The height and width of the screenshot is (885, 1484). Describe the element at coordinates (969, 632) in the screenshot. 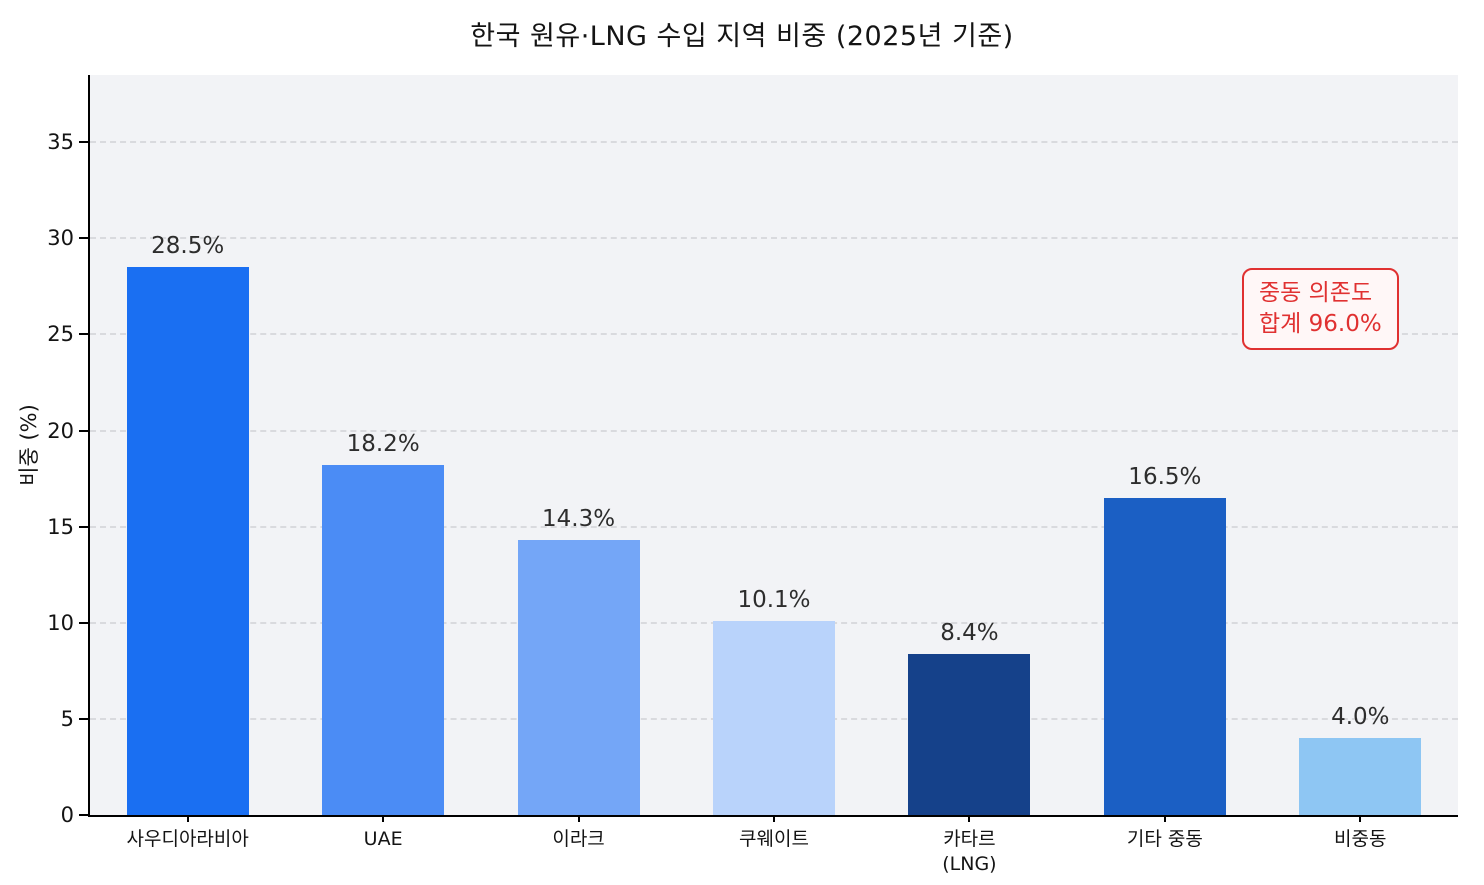

I see `bar-value-label: 8.4%` at that location.